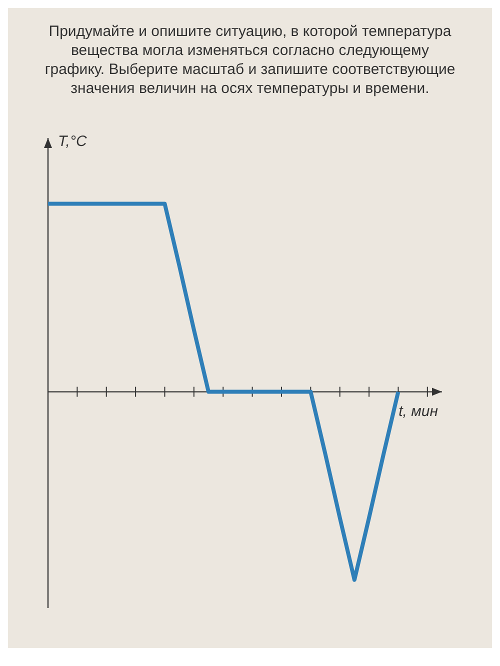 This screenshot has height=666, width=500. What do you see at coordinates (418, 411) in the screenshot?
I see `x-axis-title: t, мин` at bounding box center [418, 411].